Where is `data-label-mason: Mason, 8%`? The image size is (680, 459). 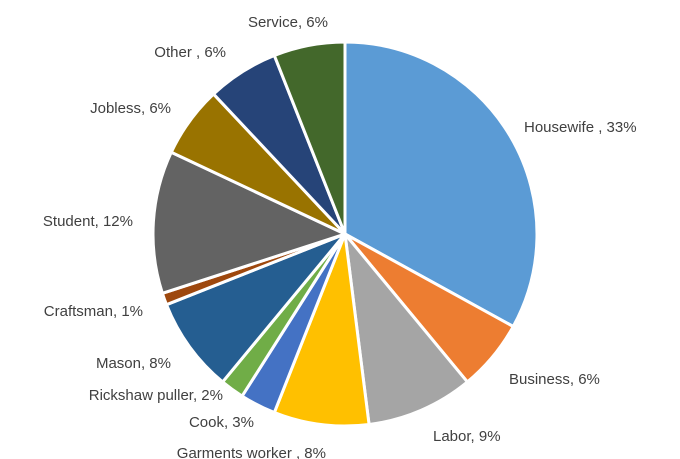
data-label-mason: Mason, 8% is located at coordinates (133, 363).